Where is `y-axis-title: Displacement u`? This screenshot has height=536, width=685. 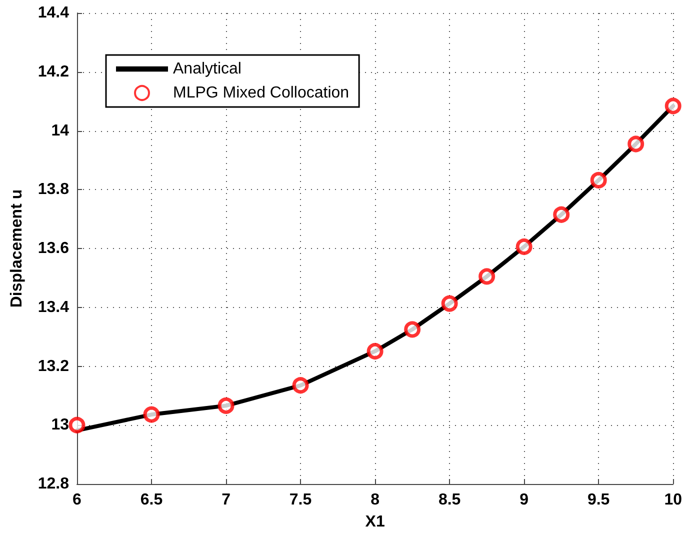
y-axis-title: Displacement u is located at coordinates (17, 248).